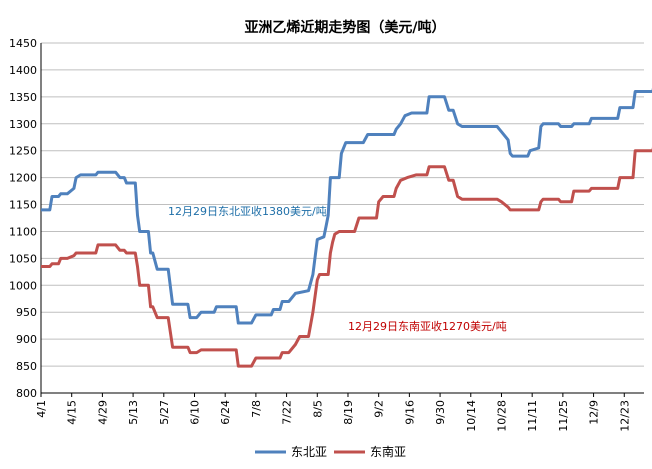 This screenshot has width=652, height=469. Describe the element at coordinates (26, 339) in the screenshot. I see `y-tick-label: 900` at that location.